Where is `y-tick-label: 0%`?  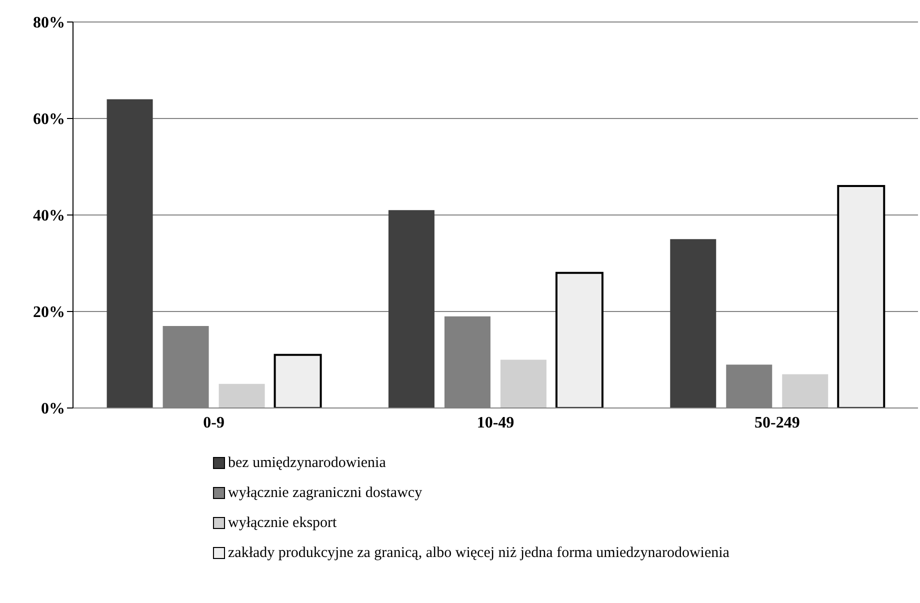
y-tick-label: 0% is located at coordinates (53, 409).